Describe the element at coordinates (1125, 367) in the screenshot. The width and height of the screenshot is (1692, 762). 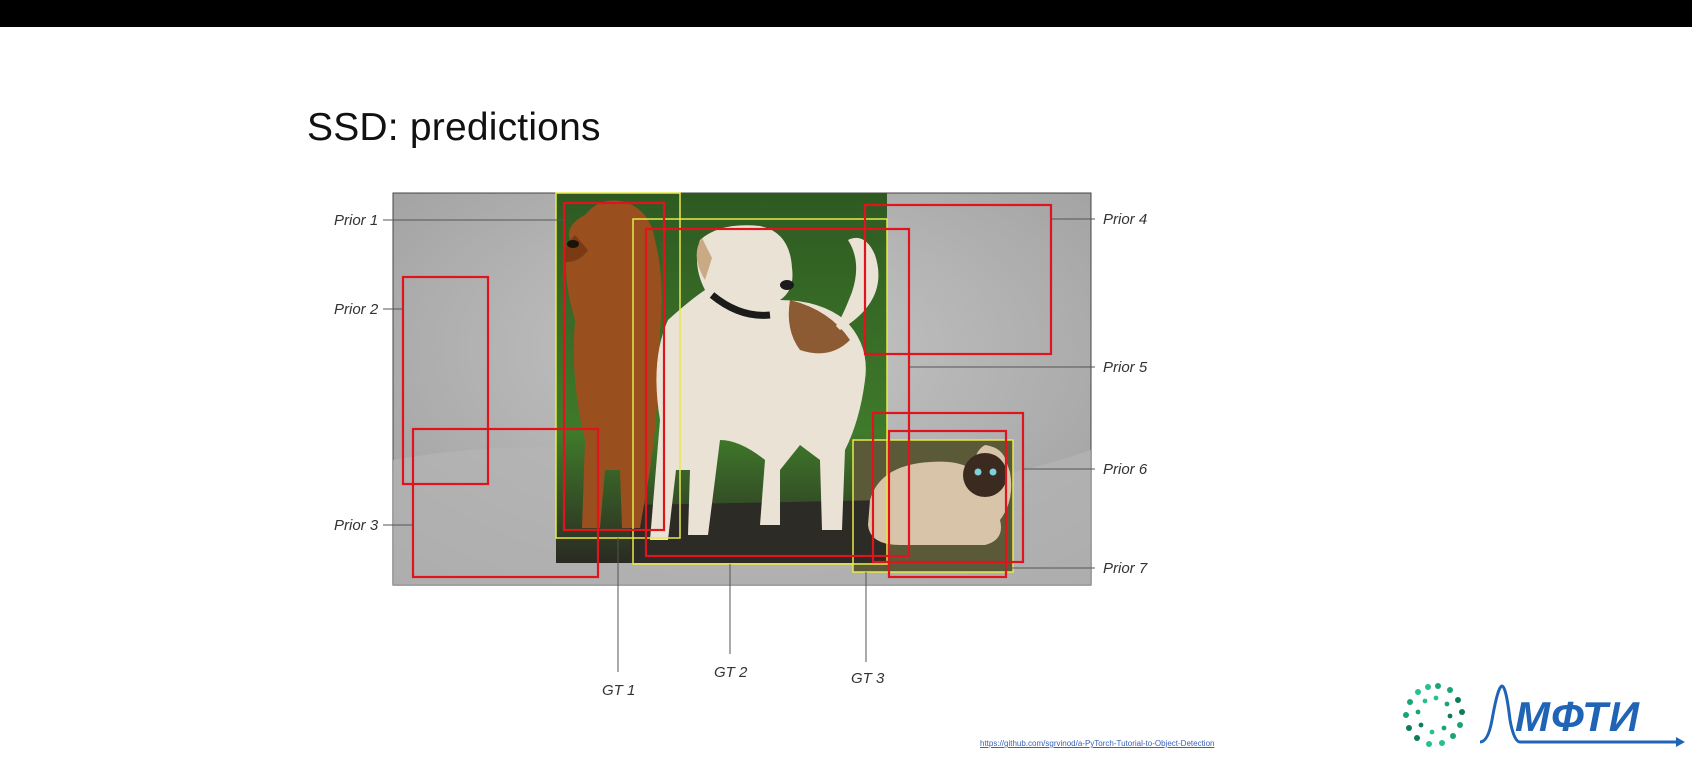
I see `prior-label-5: Prior 5` at that location.